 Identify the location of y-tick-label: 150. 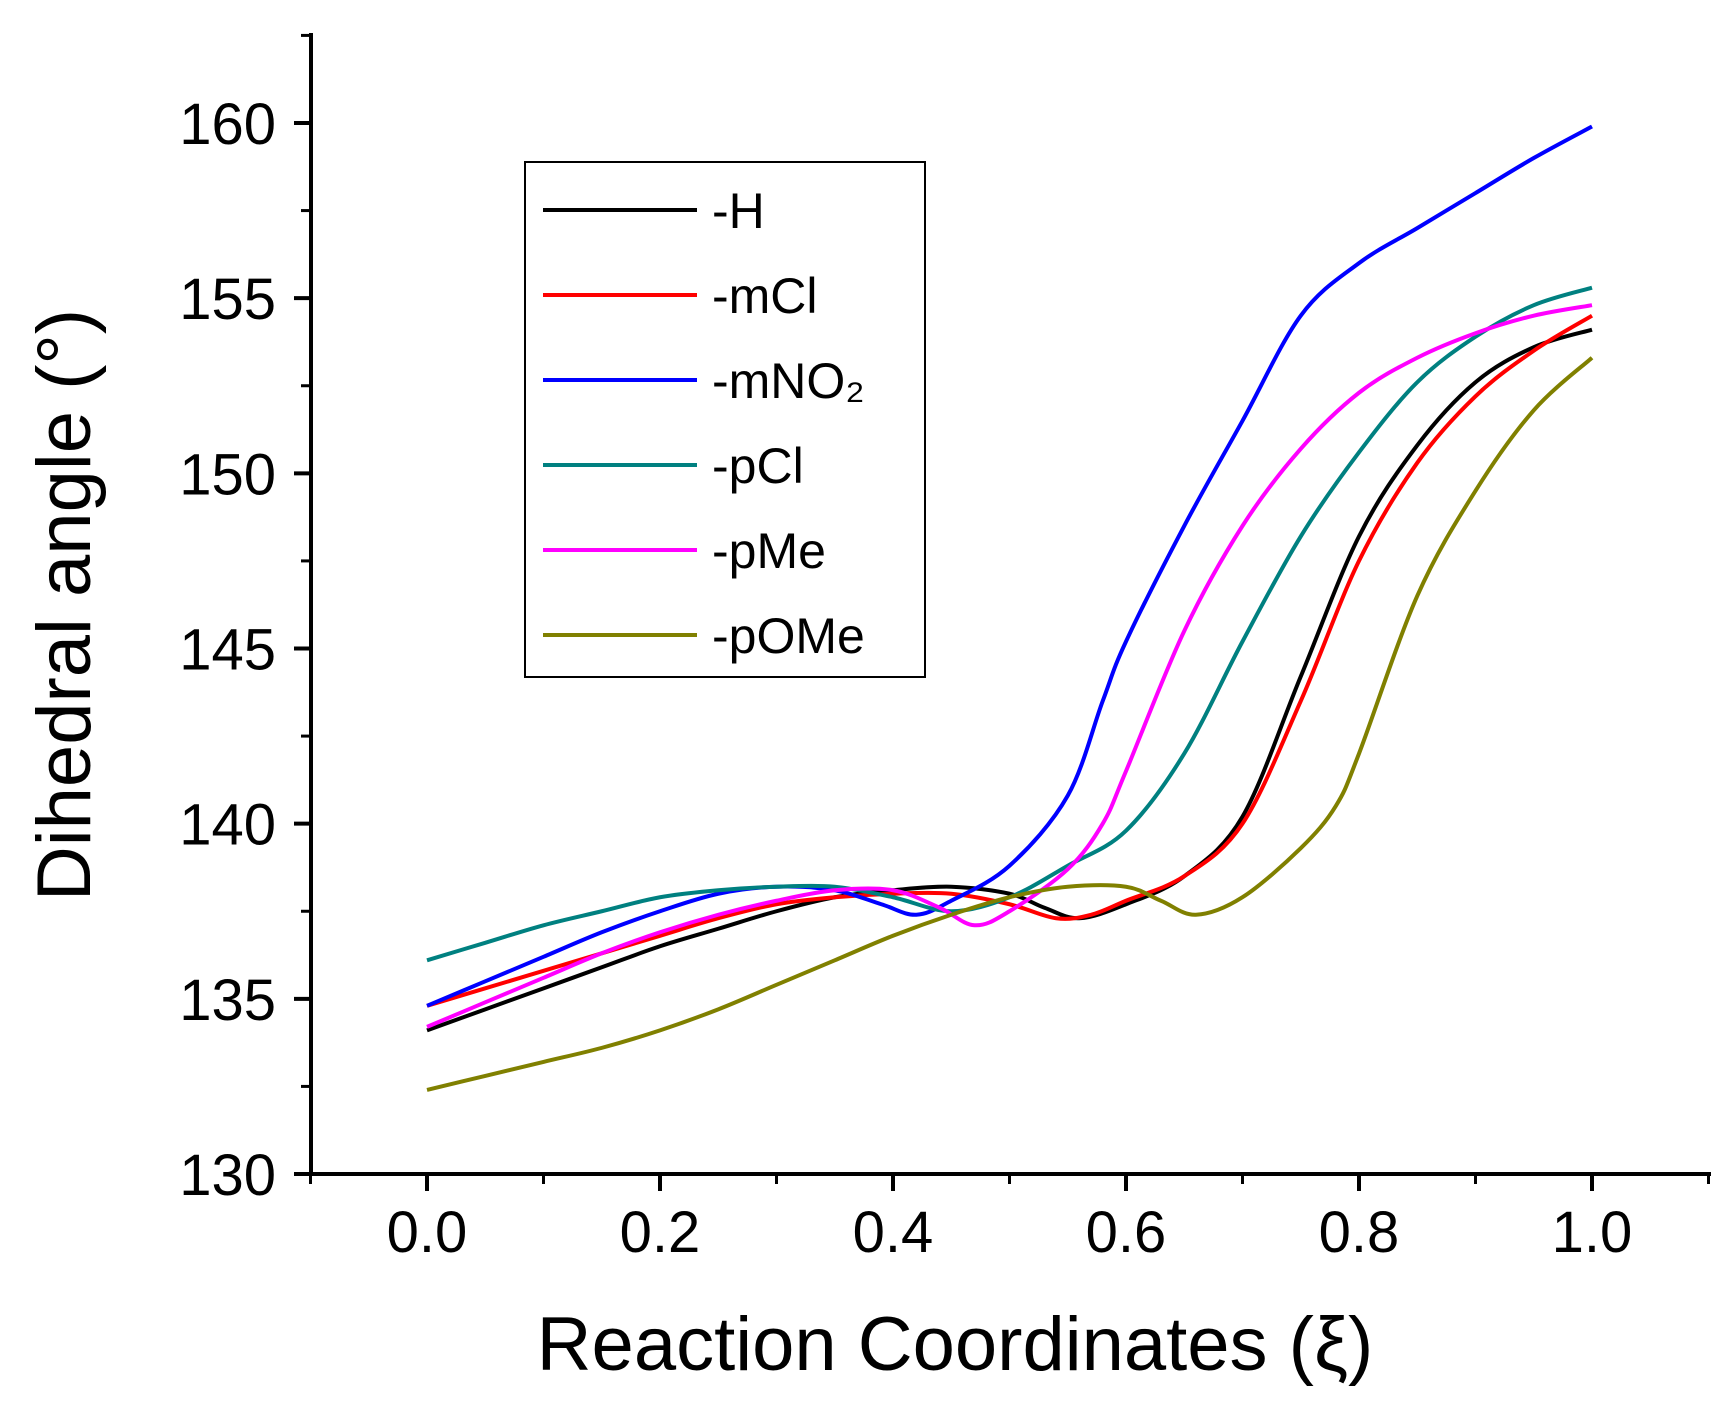
(227, 474).